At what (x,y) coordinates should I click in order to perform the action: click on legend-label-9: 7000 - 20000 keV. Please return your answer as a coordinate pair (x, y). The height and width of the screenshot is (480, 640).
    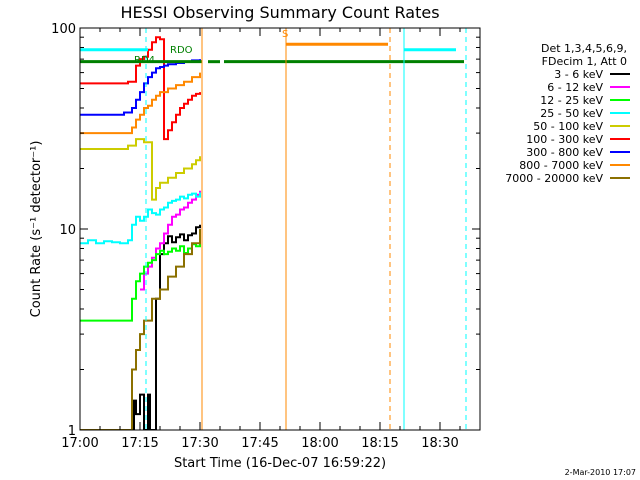
    Looking at the image, I should click on (554, 178).